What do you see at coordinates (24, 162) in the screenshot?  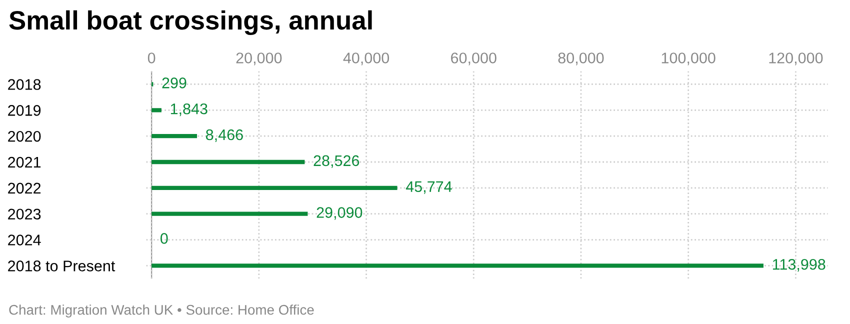 I see `y-tick-label: 2021` at bounding box center [24, 162].